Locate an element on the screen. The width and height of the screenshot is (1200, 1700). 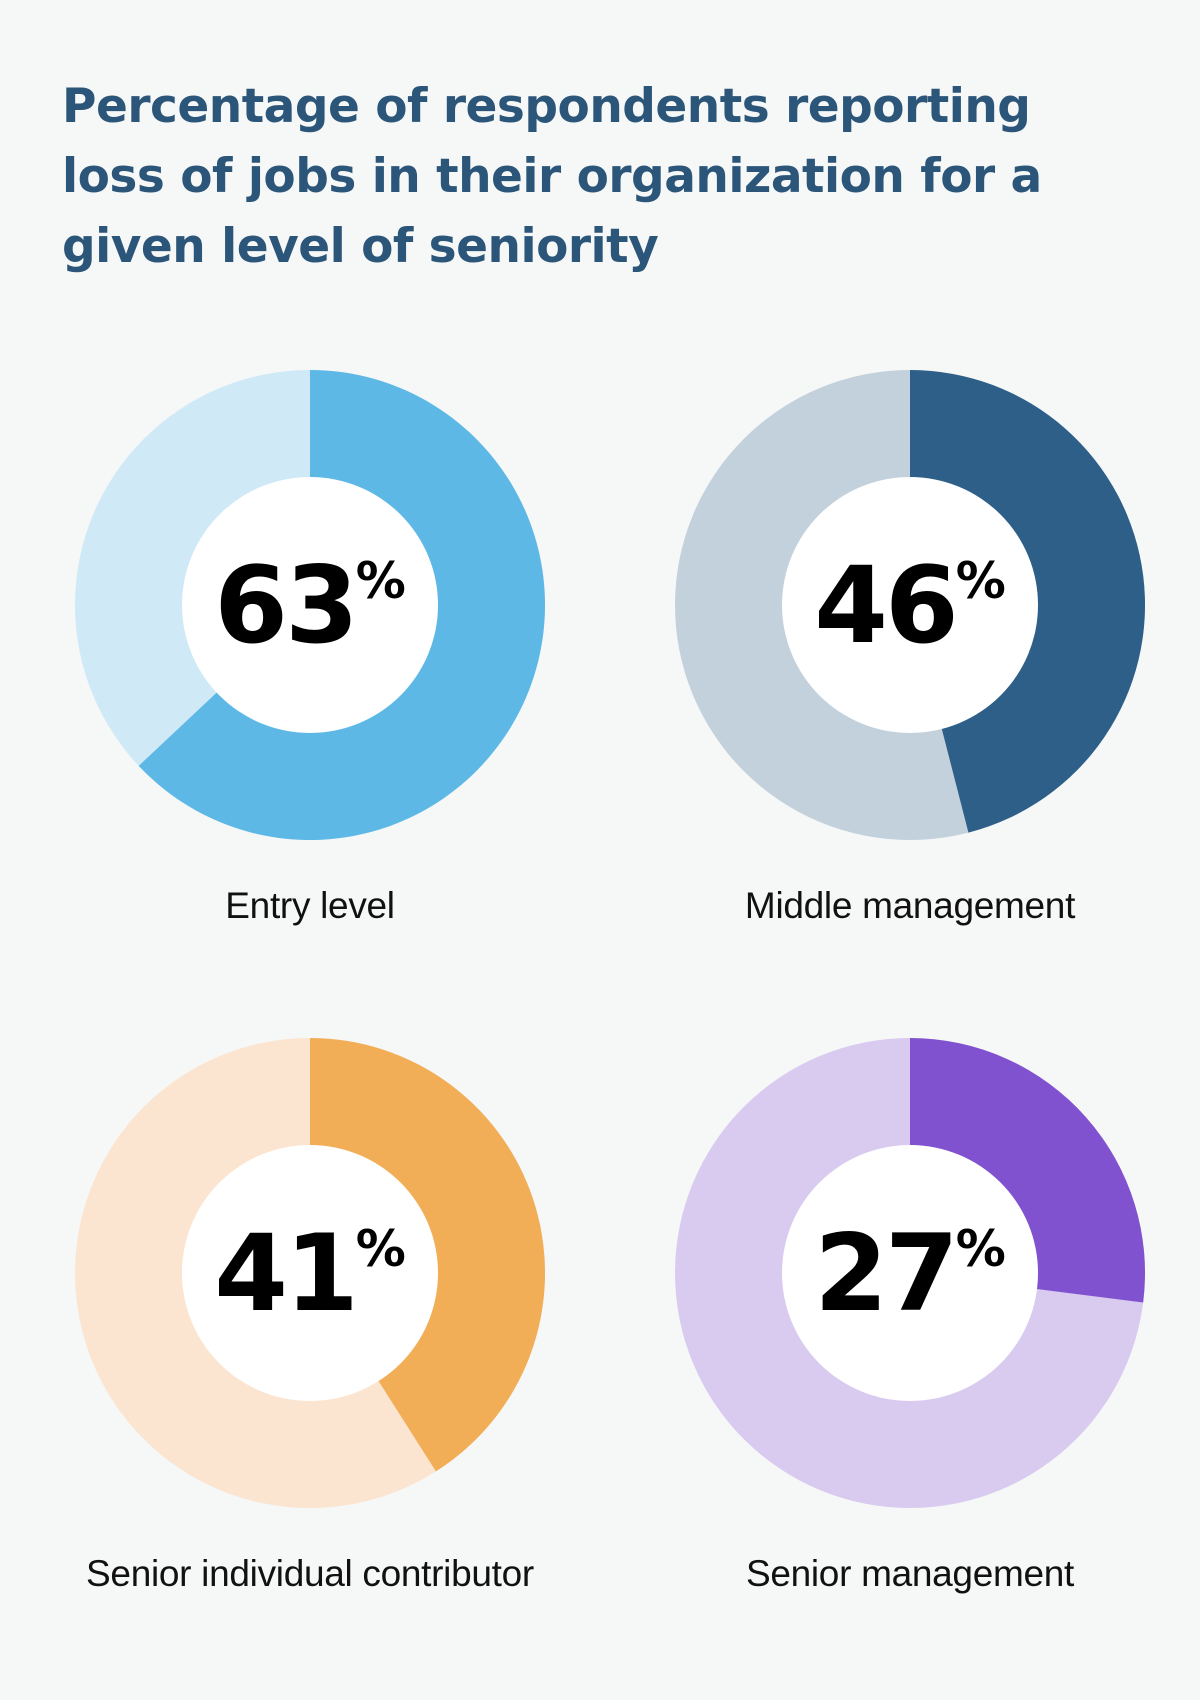
donut-value-senior-management: 27% is located at coordinates (910, 1273).